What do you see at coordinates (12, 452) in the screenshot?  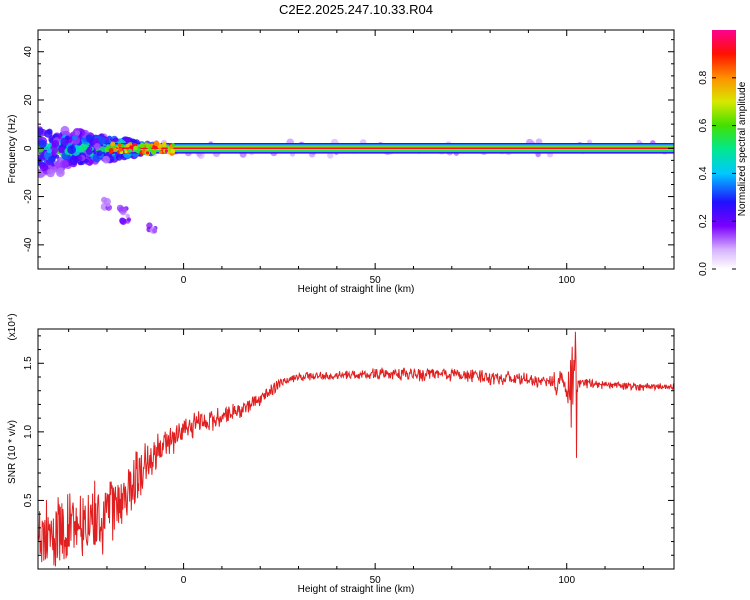 I see `snr-ylabel: SNR (10 * v/v)` at bounding box center [12, 452].